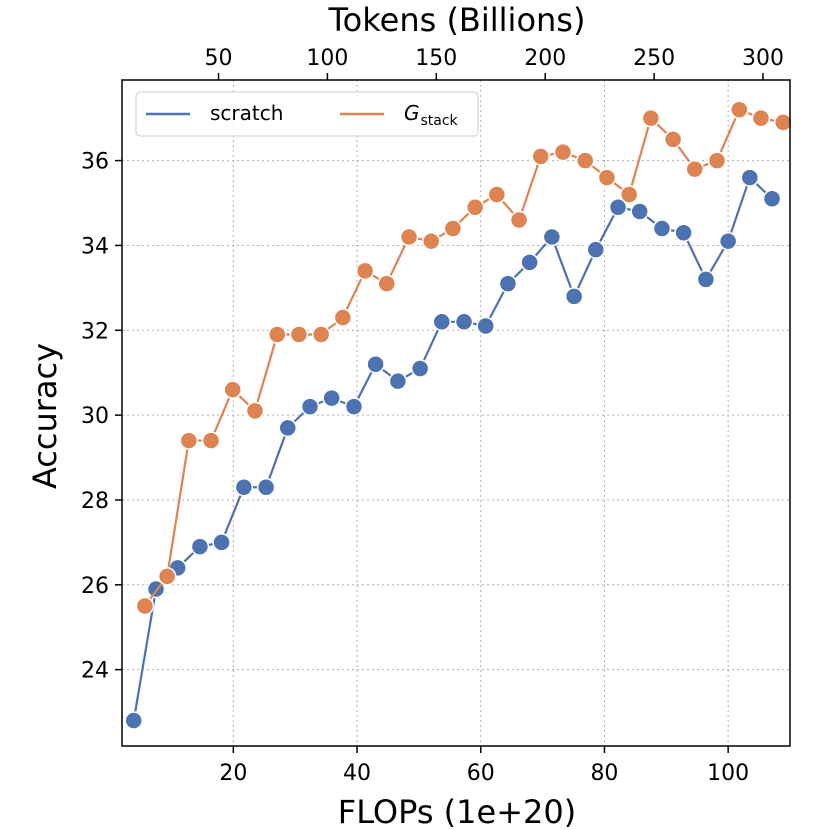 This screenshot has height=830, width=830. Describe the element at coordinates (45, 416) in the screenshot. I see `y-axis-title: Accuracy` at that location.